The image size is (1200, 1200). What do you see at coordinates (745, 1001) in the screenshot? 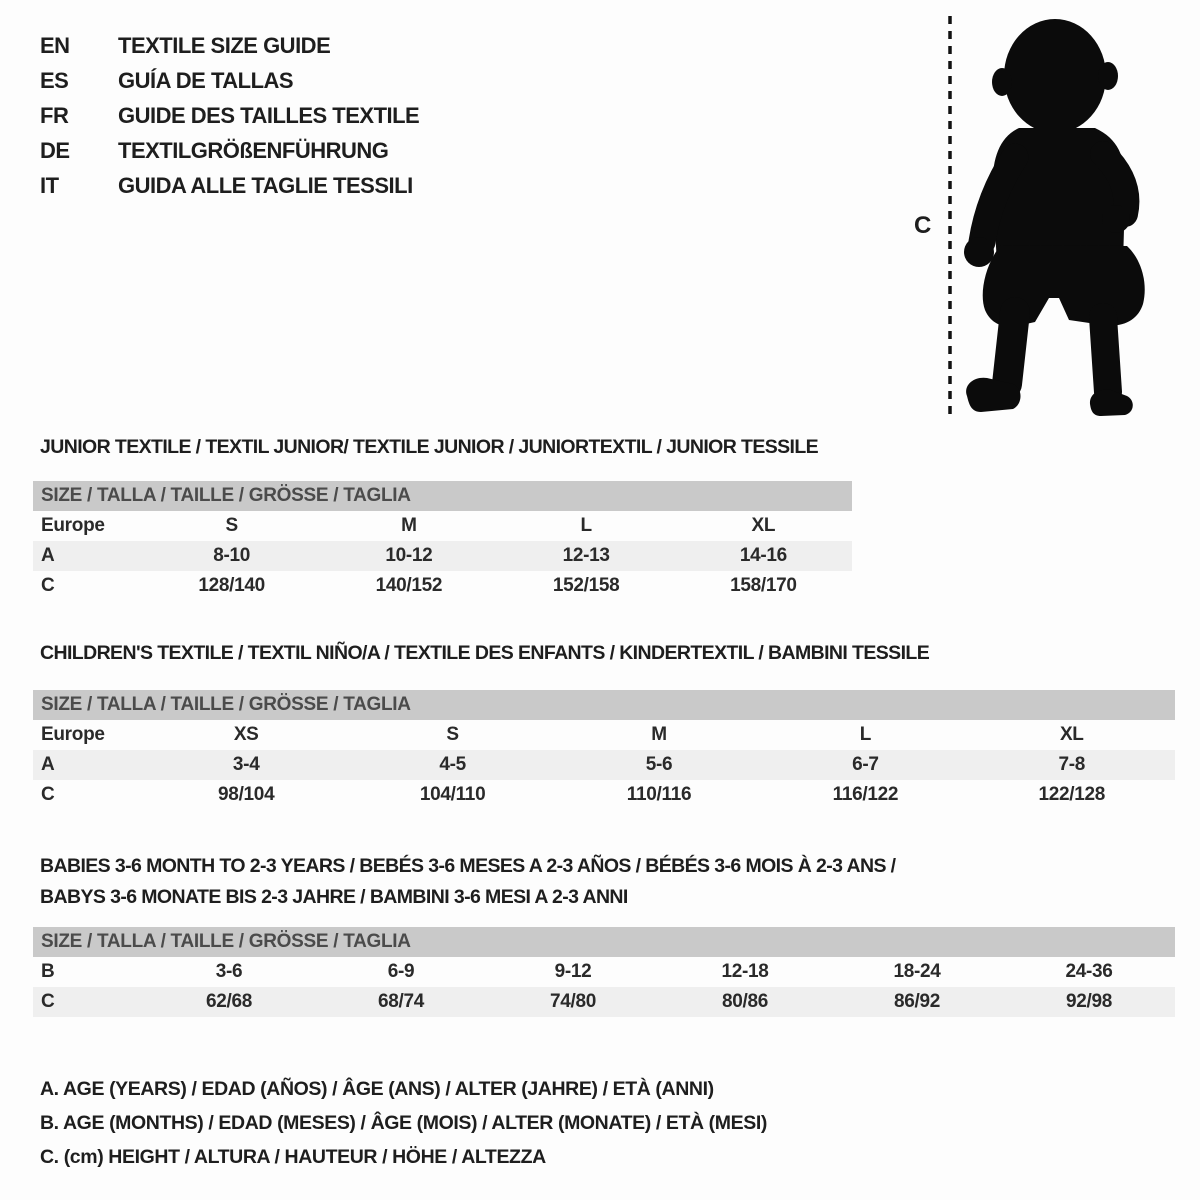
I see `cell: 80/86` at bounding box center [745, 1001].